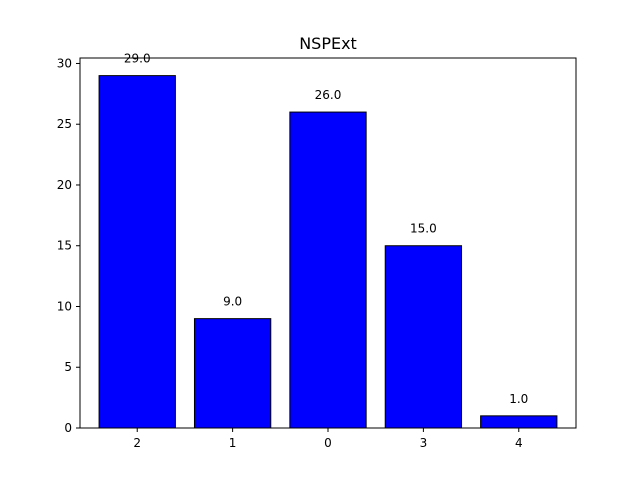  I want to click on y-tick-label: 5, so click(68, 367).